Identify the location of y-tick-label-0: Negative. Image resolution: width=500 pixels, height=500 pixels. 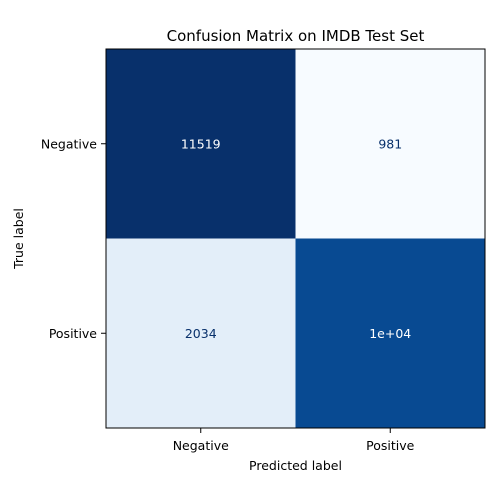
(69, 143).